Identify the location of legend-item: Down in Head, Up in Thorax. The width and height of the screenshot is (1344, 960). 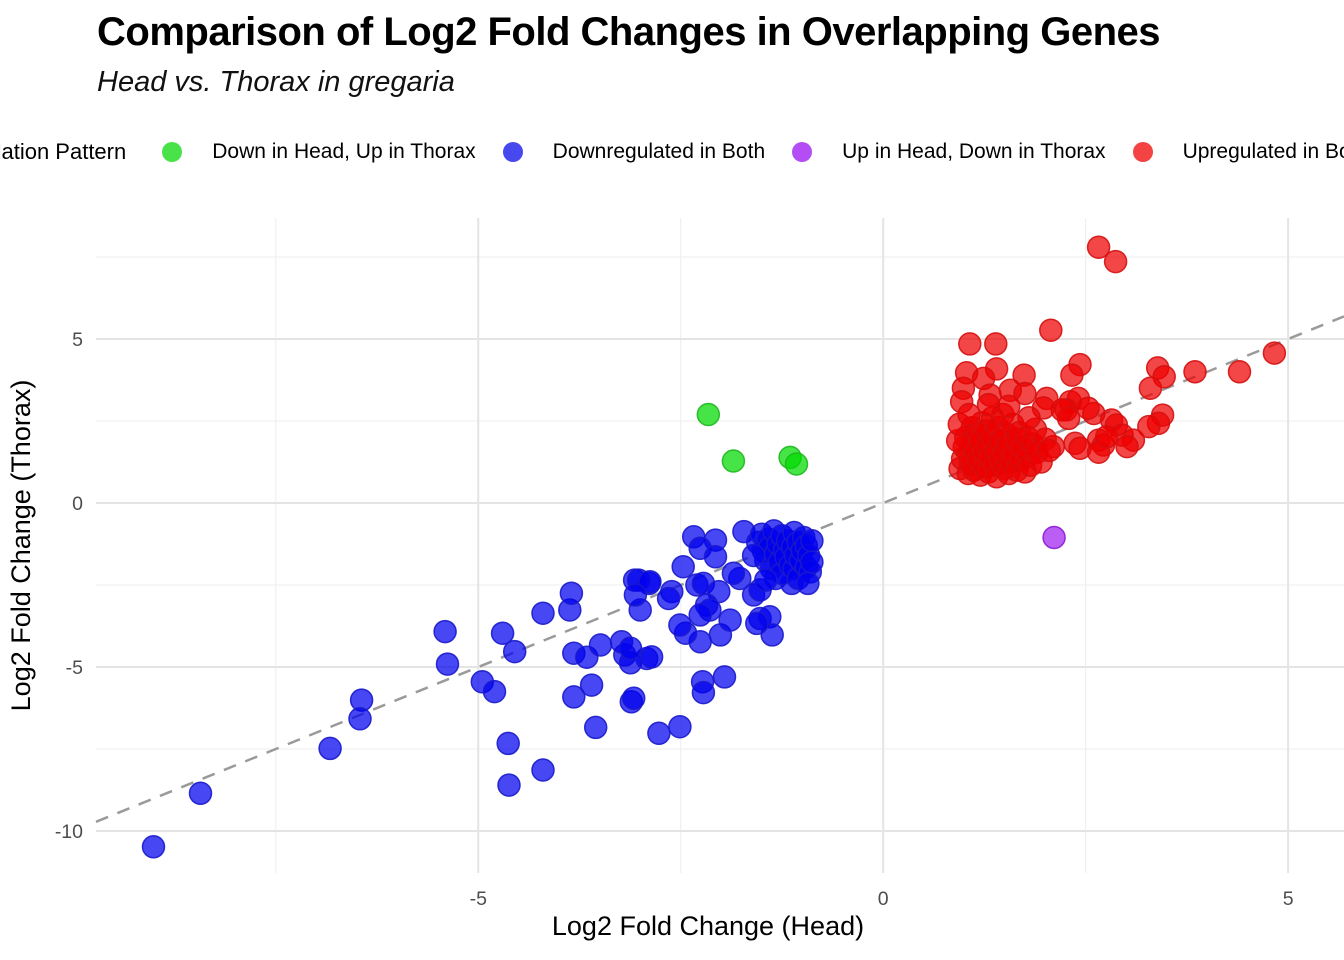
(319, 152).